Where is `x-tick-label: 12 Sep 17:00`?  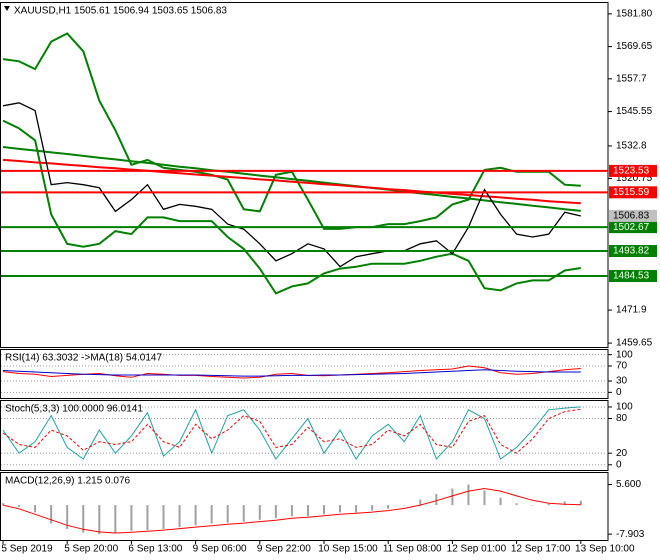
x-tick-label: 12 Sep 17:00 is located at coordinates (541, 549).